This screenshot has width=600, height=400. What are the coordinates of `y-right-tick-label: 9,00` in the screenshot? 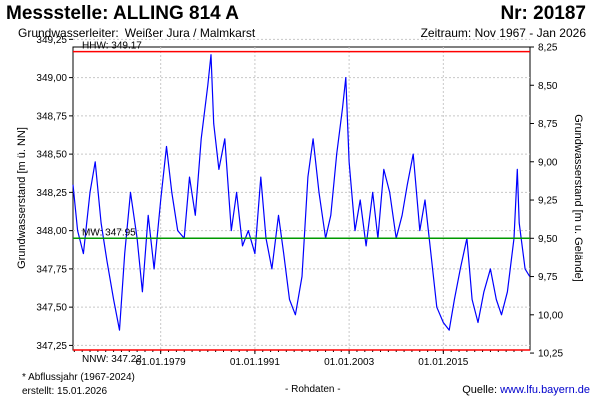 It's located at (548, 162).